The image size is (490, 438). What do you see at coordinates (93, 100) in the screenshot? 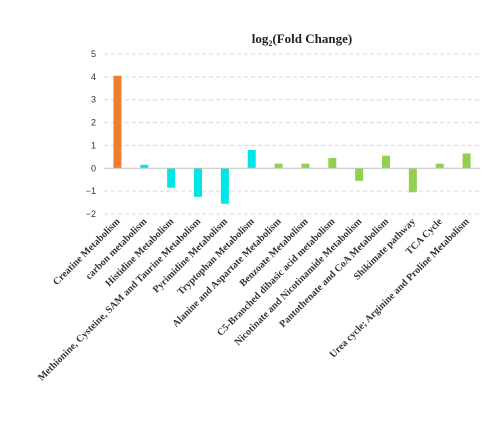
I see `y-tick-label: 3` at bounding box center [93, 100].